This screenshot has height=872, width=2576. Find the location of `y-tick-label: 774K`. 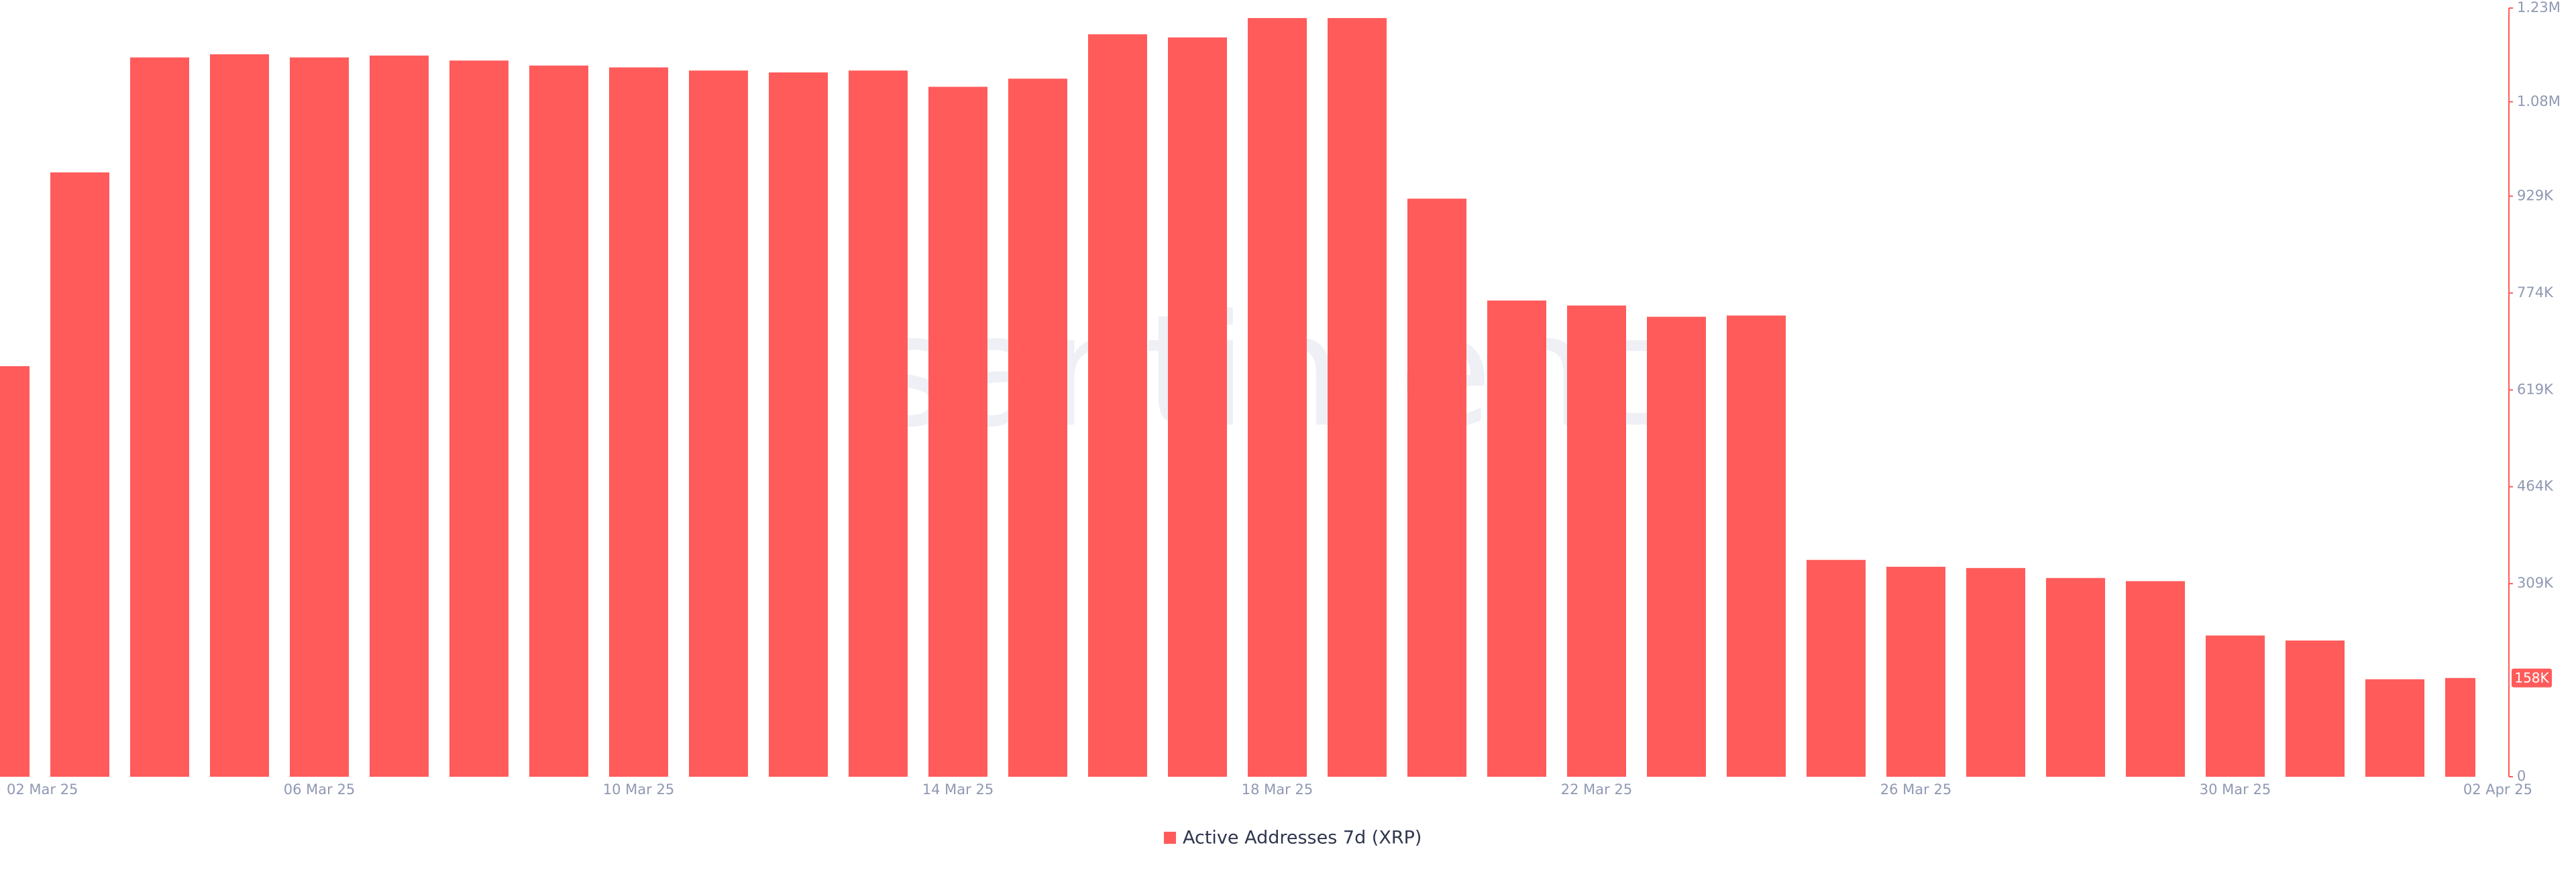

y-tick-label: 774K is located at coordinates (2535, 292).